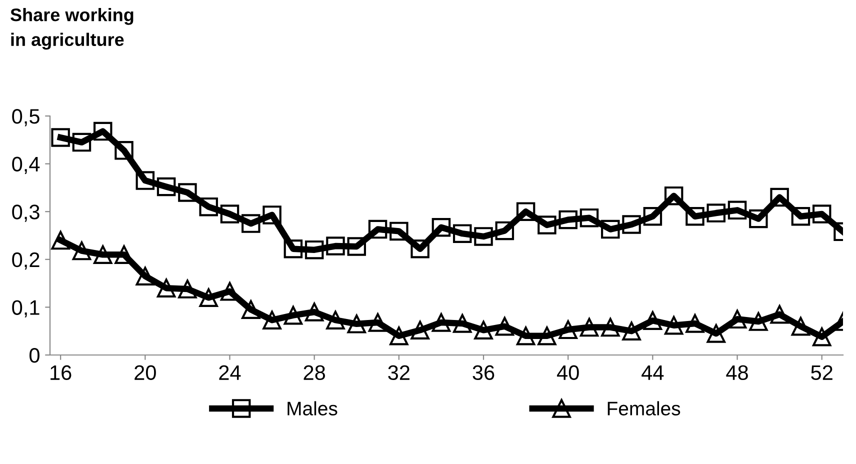 This screenshot has height=464, width=856. What do you see at coordinates (315, 372) in the screenshot?
I see `x-tick-label: 28` at bounding box center [315, 372].